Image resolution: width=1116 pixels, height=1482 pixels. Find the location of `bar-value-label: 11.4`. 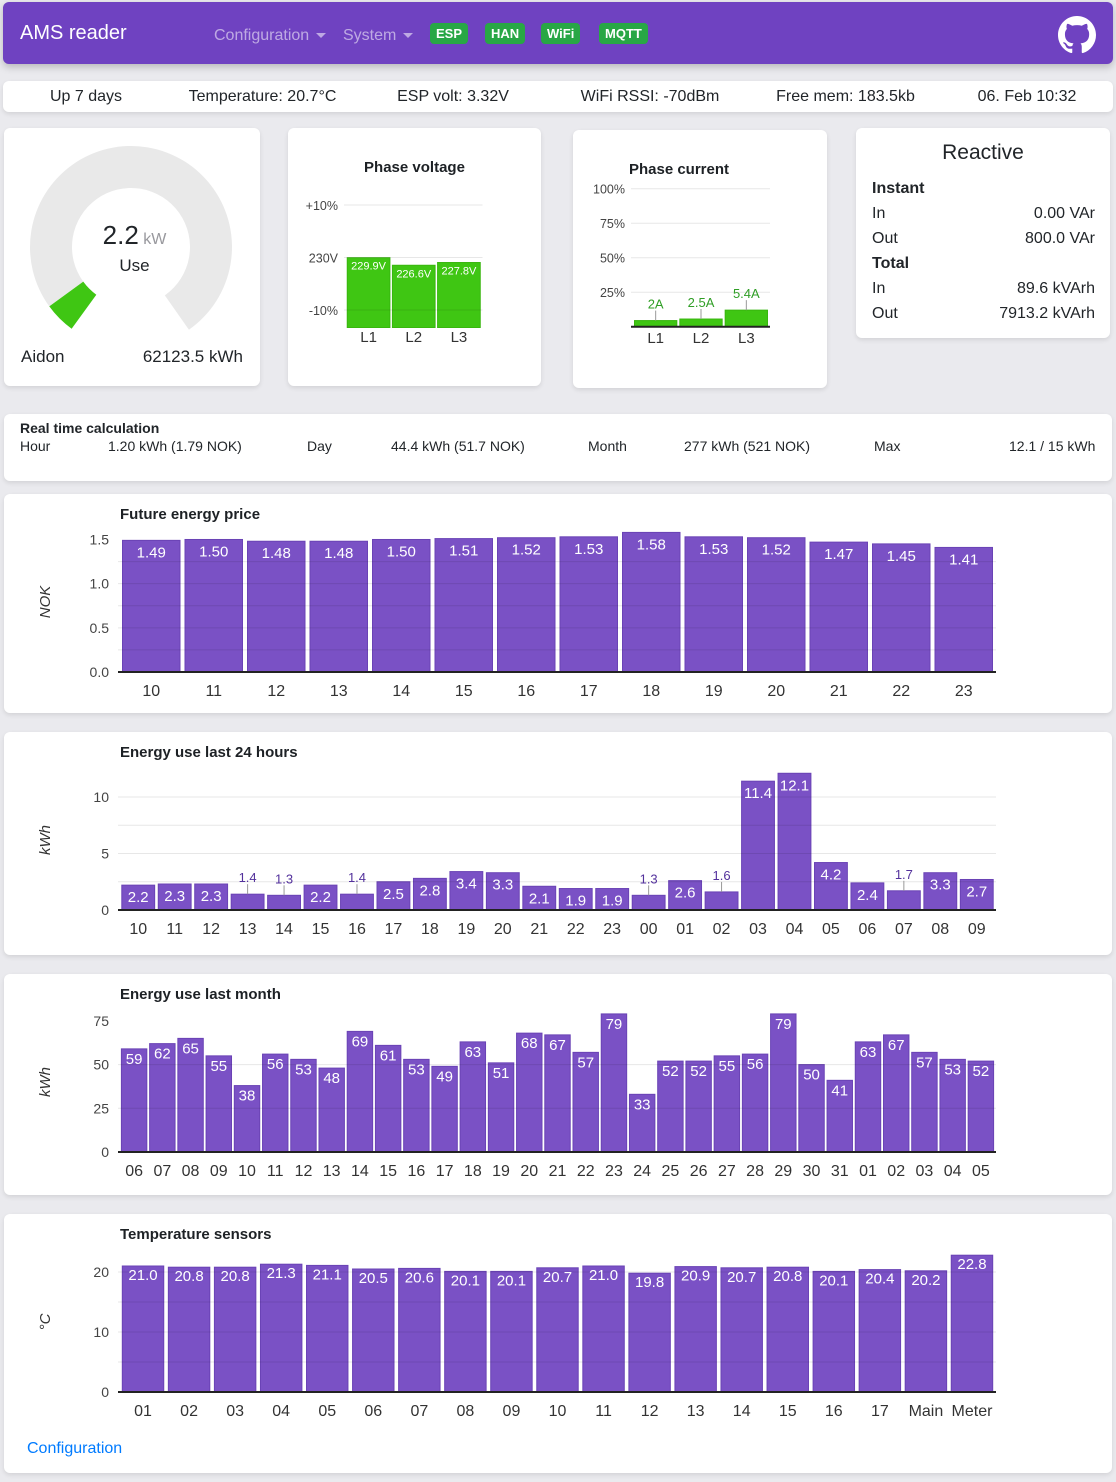

bar-value-label: 11.4 is located at coordinates (758, 793).